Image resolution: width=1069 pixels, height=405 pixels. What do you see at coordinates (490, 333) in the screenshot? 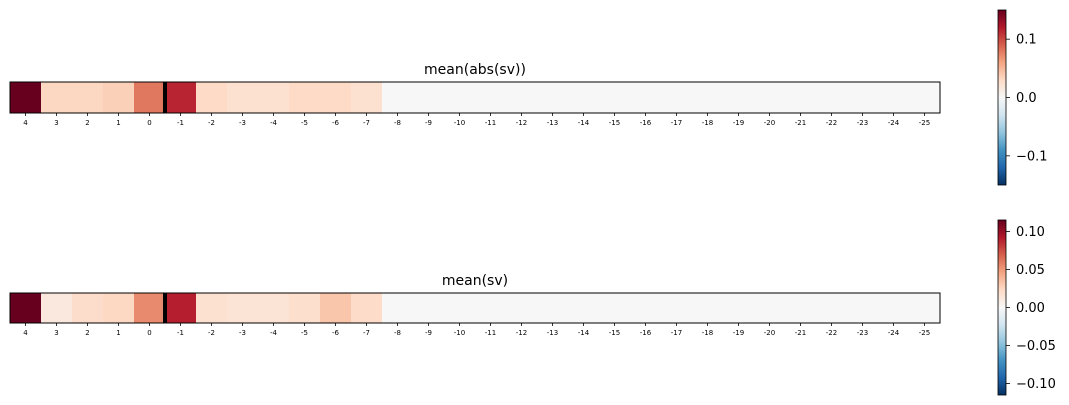
I see `x-tick-label: -11` at bounding box center [490, 333].